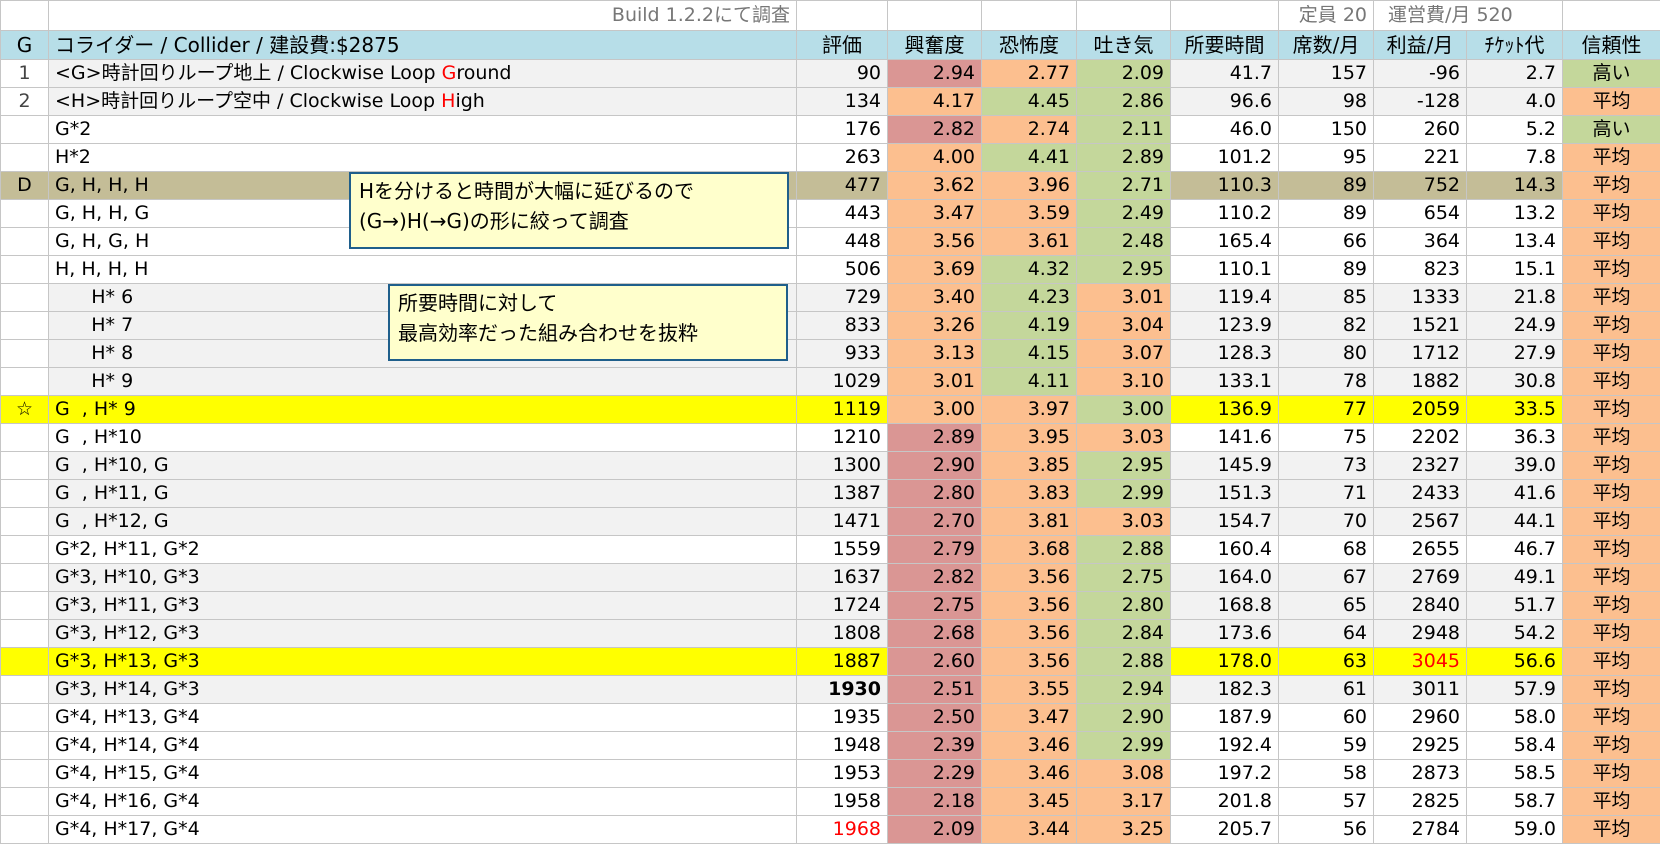 This screenshot has height=844, width=1660. What do you see at coordinates (1029, 550) in the screenshot?
I see `cell-intensity: 3.68` at bounding box center [1029, 550].